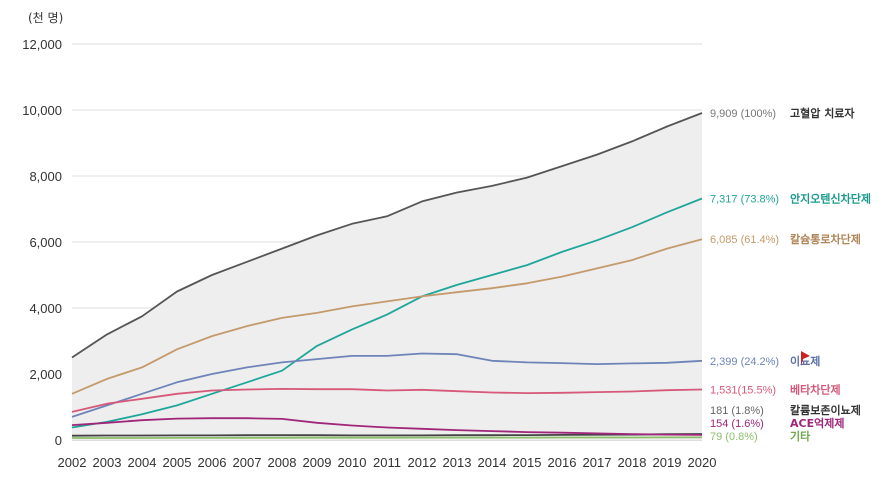  I want to click on x-tick-label: 2015, so click(527, 462).